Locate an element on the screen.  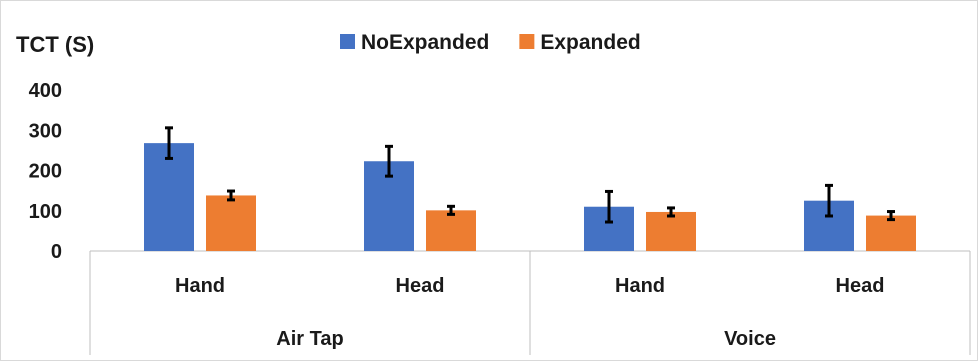
legend-label: NoExpanded is located at coordinates (425, 42).